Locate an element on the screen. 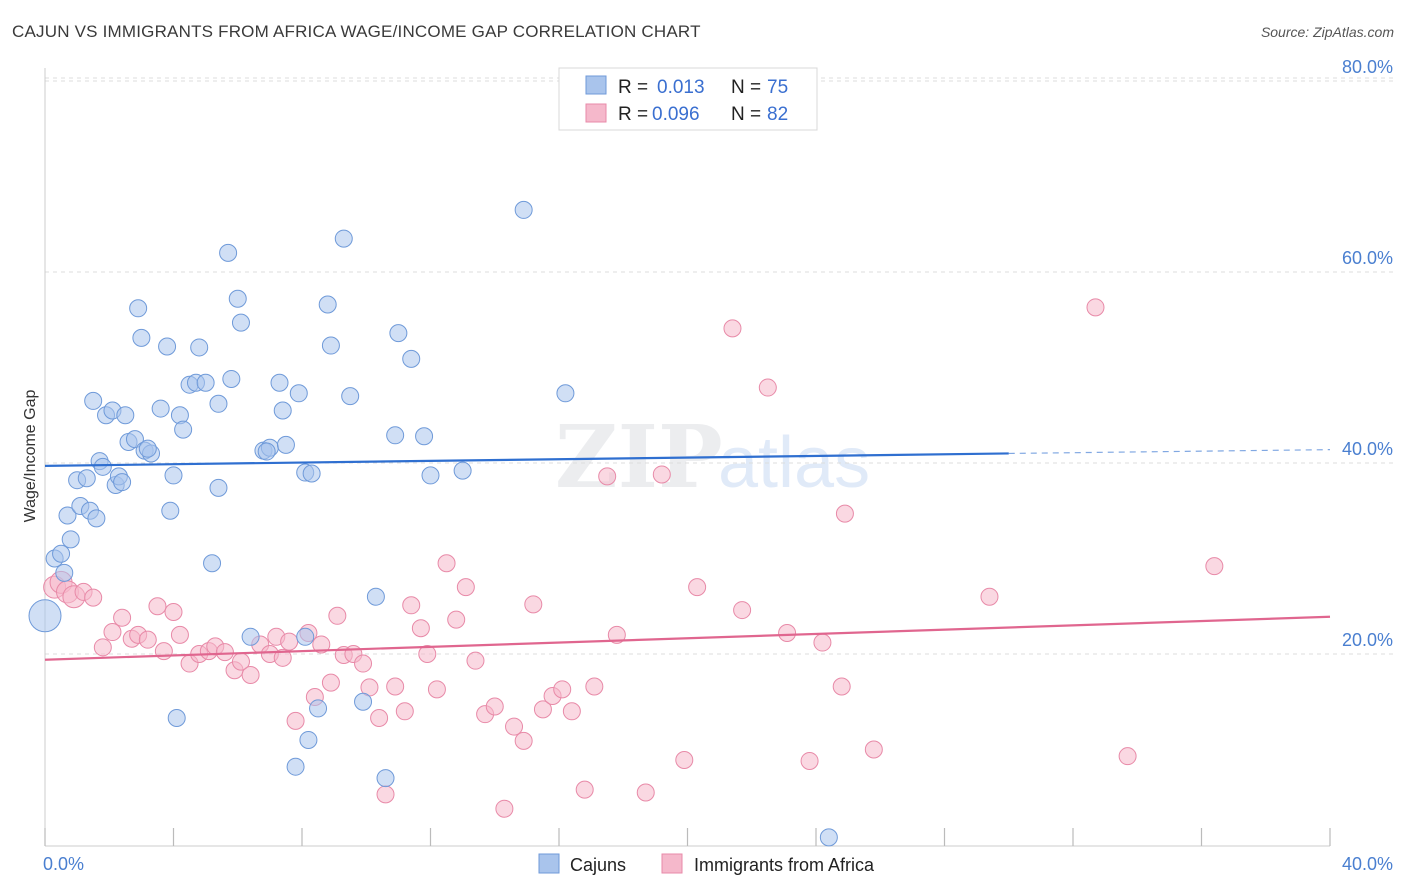  y-tick-label: 40.0% is located at coordinates (1367, 449).